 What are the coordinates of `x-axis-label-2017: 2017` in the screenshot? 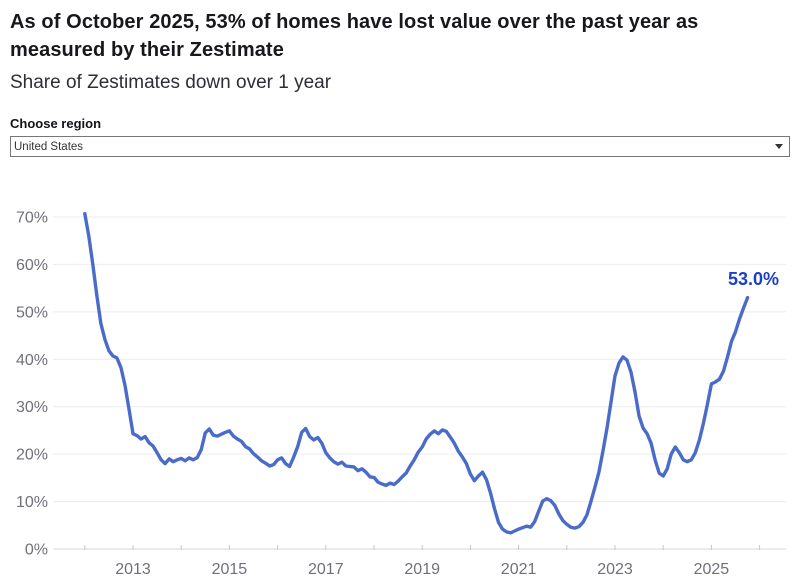 It's located at (326, 569).